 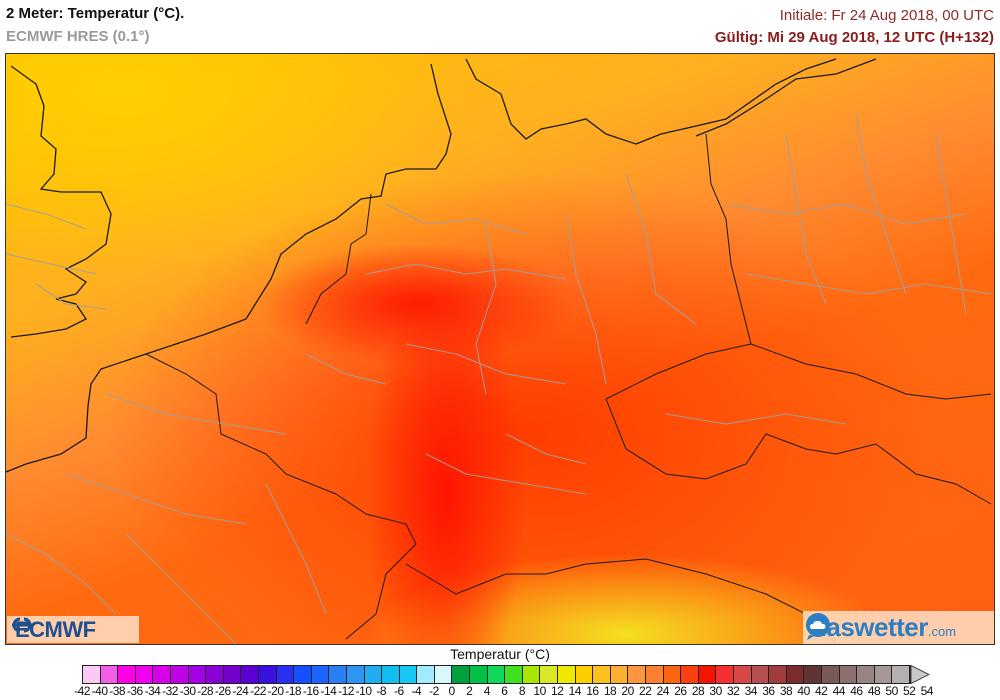 I want to click on colorbar-tick: 54, so click(x=927, y=691).